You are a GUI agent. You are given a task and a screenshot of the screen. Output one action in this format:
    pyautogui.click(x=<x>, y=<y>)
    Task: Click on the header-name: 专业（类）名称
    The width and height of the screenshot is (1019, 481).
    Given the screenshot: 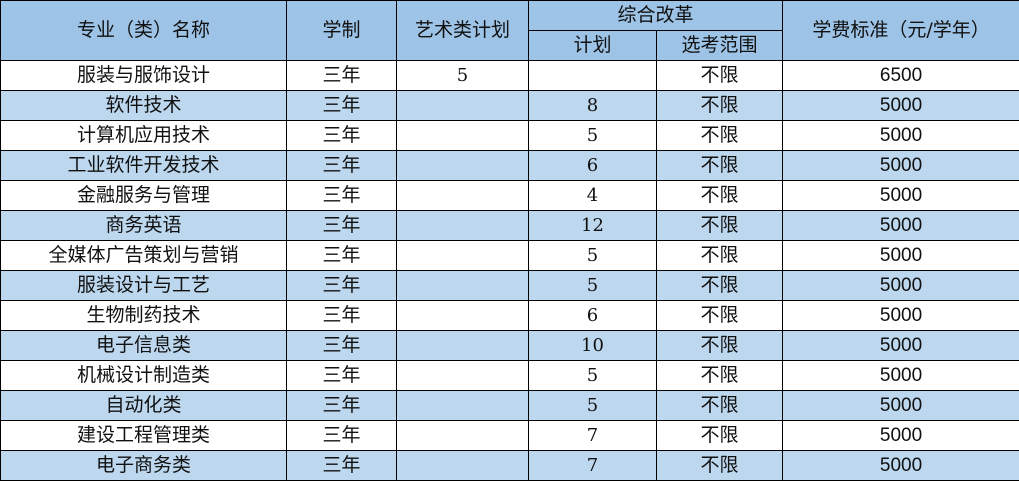 What is the action you would take?
    pyautogui.click(x=143, y=30)
    